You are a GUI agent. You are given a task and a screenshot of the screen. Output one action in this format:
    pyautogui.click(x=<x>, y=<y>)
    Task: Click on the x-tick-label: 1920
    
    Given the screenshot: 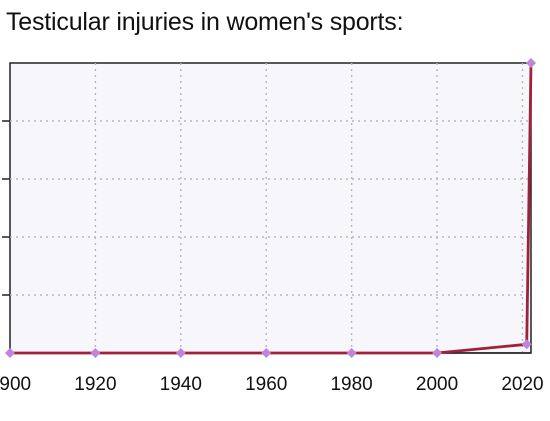 What is the action you would take?
    pyautogui.click(x=95, y=384)
    